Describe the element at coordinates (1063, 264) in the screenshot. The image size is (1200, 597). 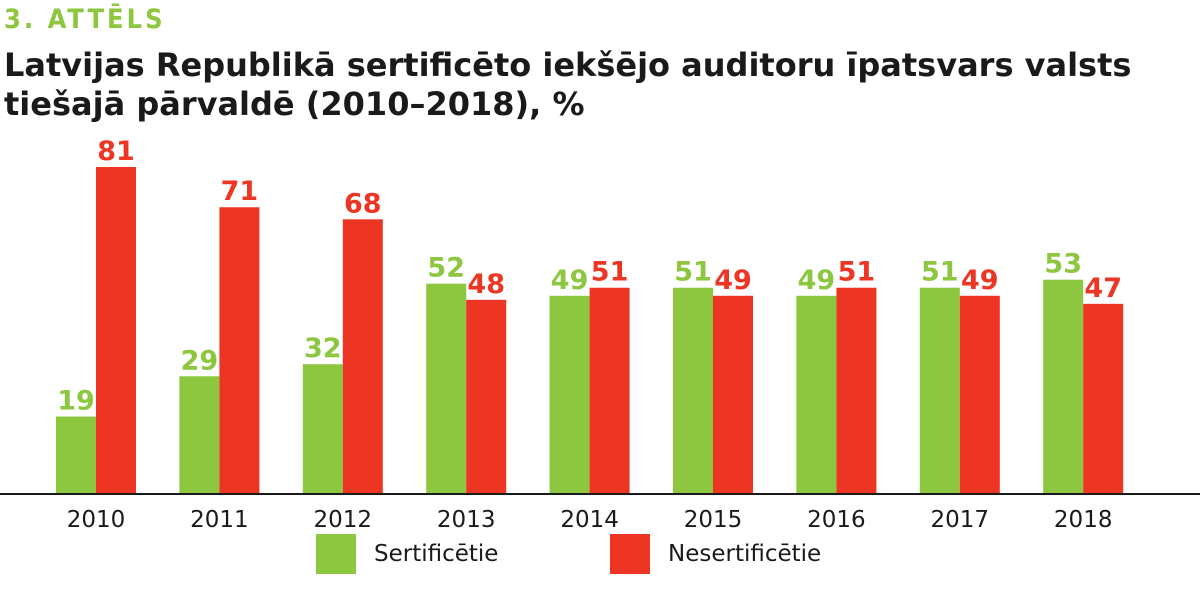
I see `data-label: 53` at that location.